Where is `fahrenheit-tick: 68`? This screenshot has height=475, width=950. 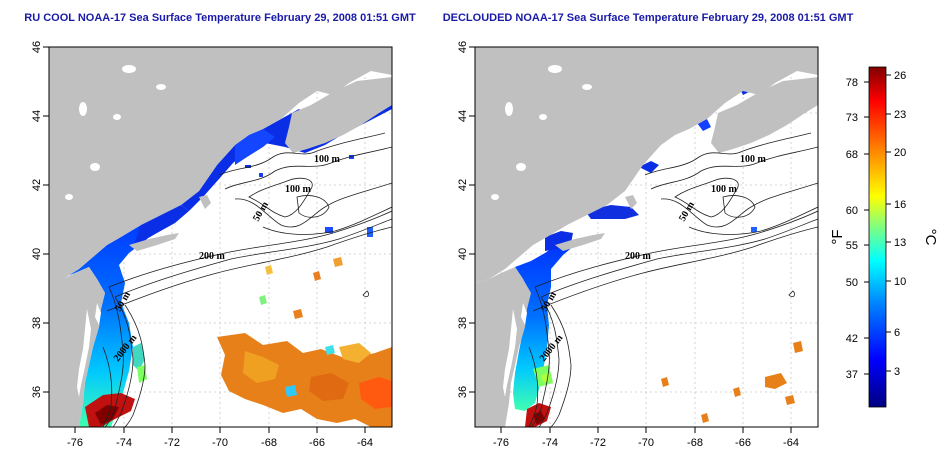
fahrenheit-tick: 68 is located at coordinates (852, 155).